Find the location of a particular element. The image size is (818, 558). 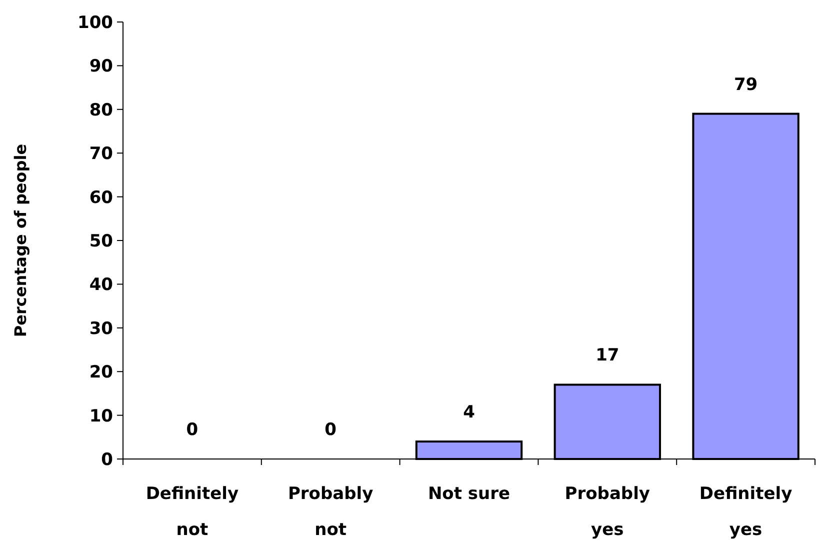

x-tick-label: Definitely not is located at coordinates (192, 512).